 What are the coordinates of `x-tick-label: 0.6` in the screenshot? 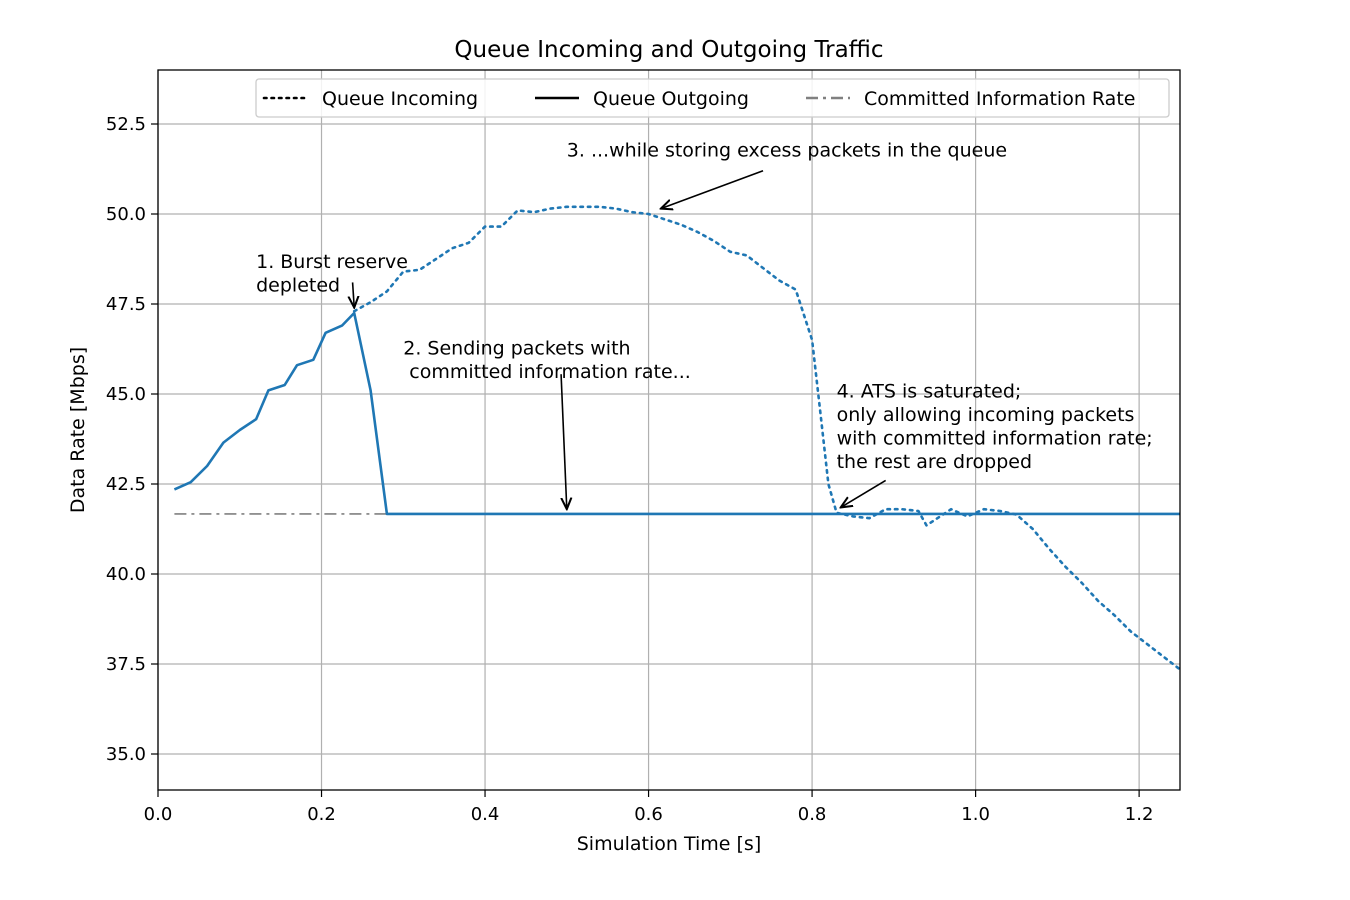 It's located at (648, 814).